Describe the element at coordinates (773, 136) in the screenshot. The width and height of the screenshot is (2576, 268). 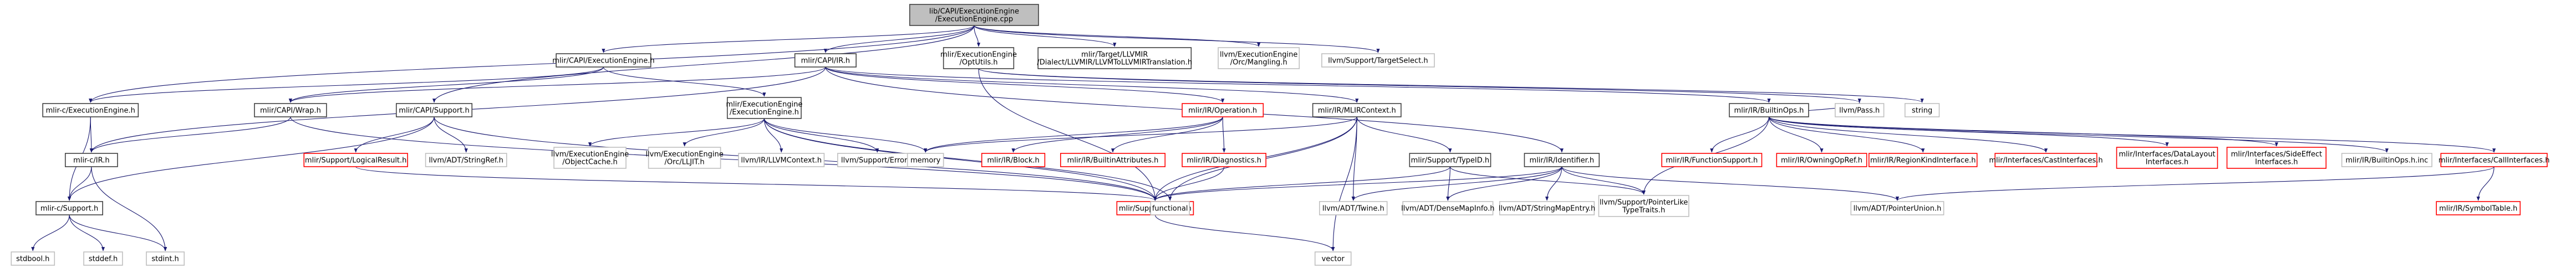
I see `edge-ee-ee-to-llvmcontext` at that location.